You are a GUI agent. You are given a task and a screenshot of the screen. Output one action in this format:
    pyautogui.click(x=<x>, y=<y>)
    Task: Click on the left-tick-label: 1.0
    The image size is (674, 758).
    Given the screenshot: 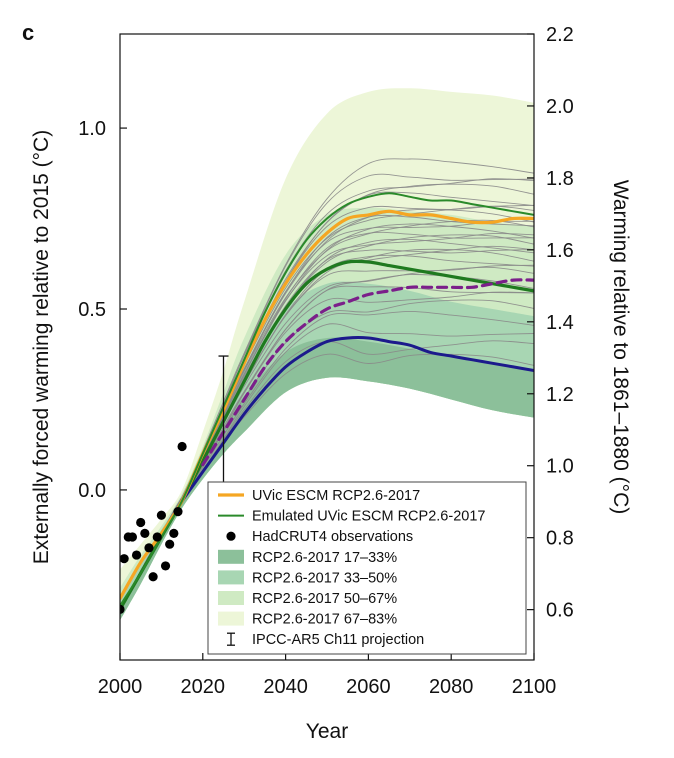 What is the action you would take?
    pyautogui.click(x=92, y=129)
    